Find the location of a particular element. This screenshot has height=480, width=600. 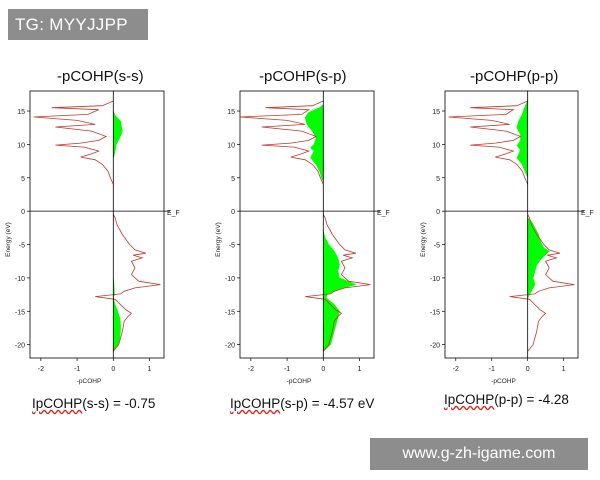

ipcohp-value-s-p: IpCOHP(s-p) = -4.57 eV is located at coordinates (302, 403).